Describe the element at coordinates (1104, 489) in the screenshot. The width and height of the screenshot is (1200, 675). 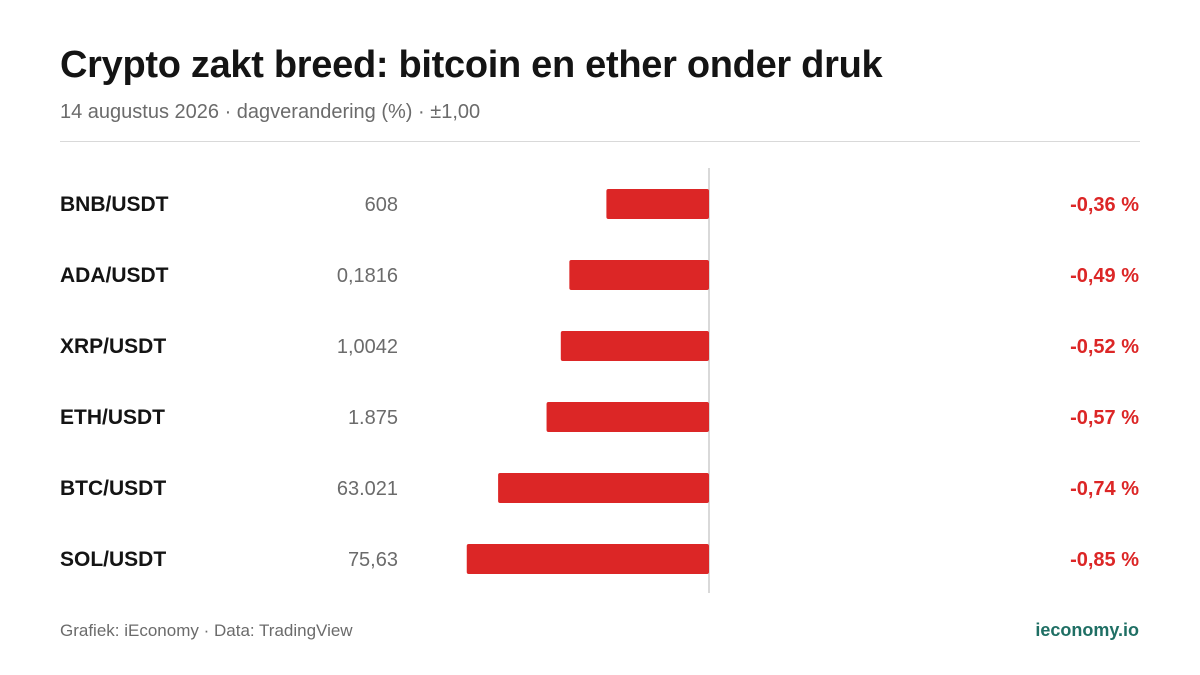
I see `value-label: -0,74 %` at that location.